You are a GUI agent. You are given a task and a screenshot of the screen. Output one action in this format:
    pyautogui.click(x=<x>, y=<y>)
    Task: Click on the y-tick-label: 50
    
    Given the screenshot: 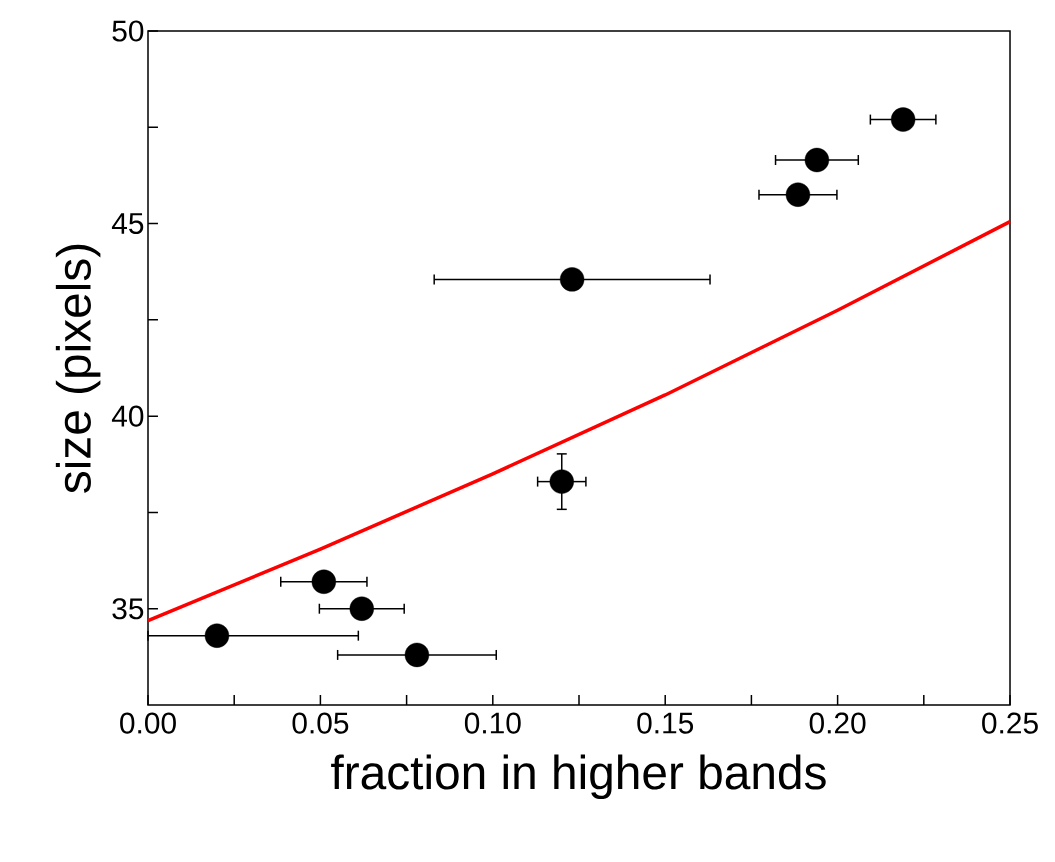 What is the action you would take?
    pyautogui.click(x=128, y=31)
    